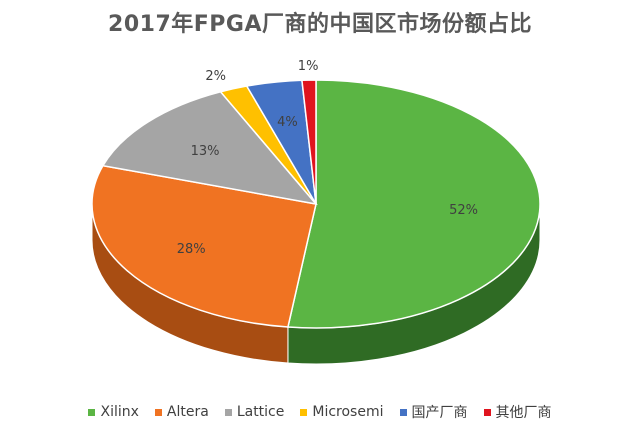 This screenshot has width=640, height=428. I want to click on legend-item-0: Xilinx, so click(113, 412).